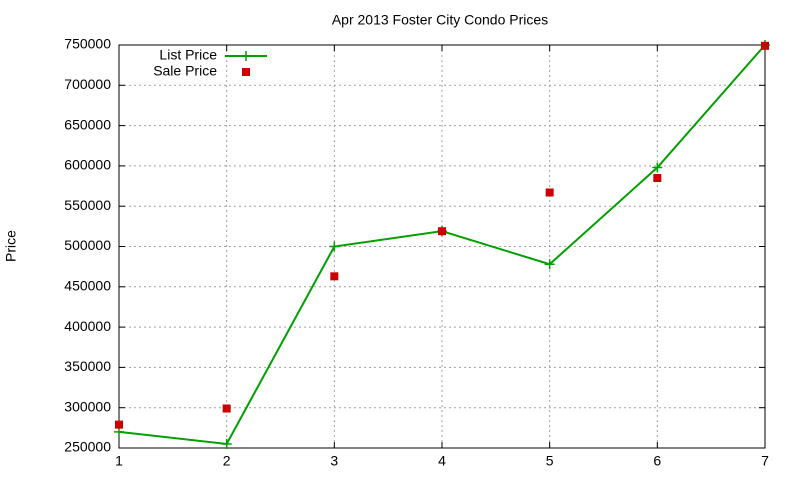  I want to click on legend-label: Sale Price, so click(185, 71).